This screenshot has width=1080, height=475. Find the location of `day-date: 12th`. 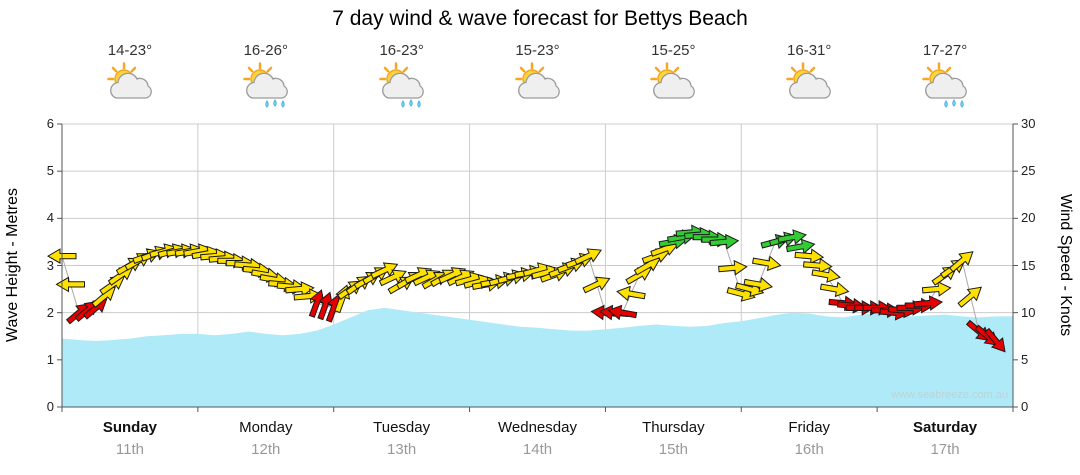

day-date: 12th is located at coordinates (266, 449).